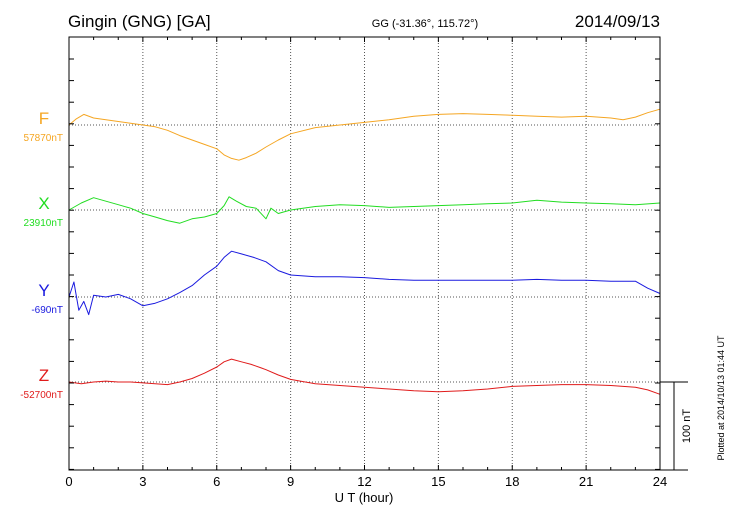 The height and width of the screenshot is (520, 730). I want to click on x-tick-label: 9, so click(290, 481).